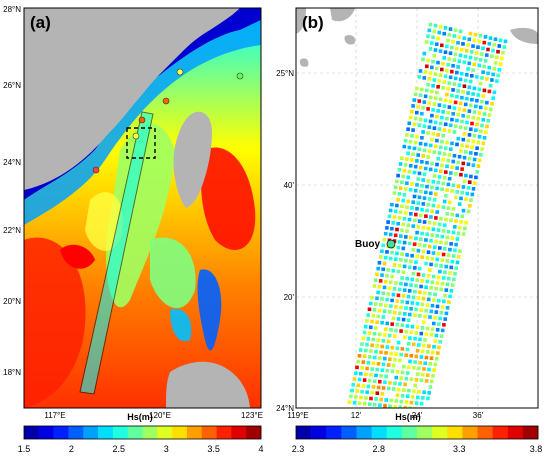 The width and height of the screenshot is (550, 461). What do you see at coordinates (209, 310) in the screenshot?
I see `low-wave-band` at bounding box center [209, 310].